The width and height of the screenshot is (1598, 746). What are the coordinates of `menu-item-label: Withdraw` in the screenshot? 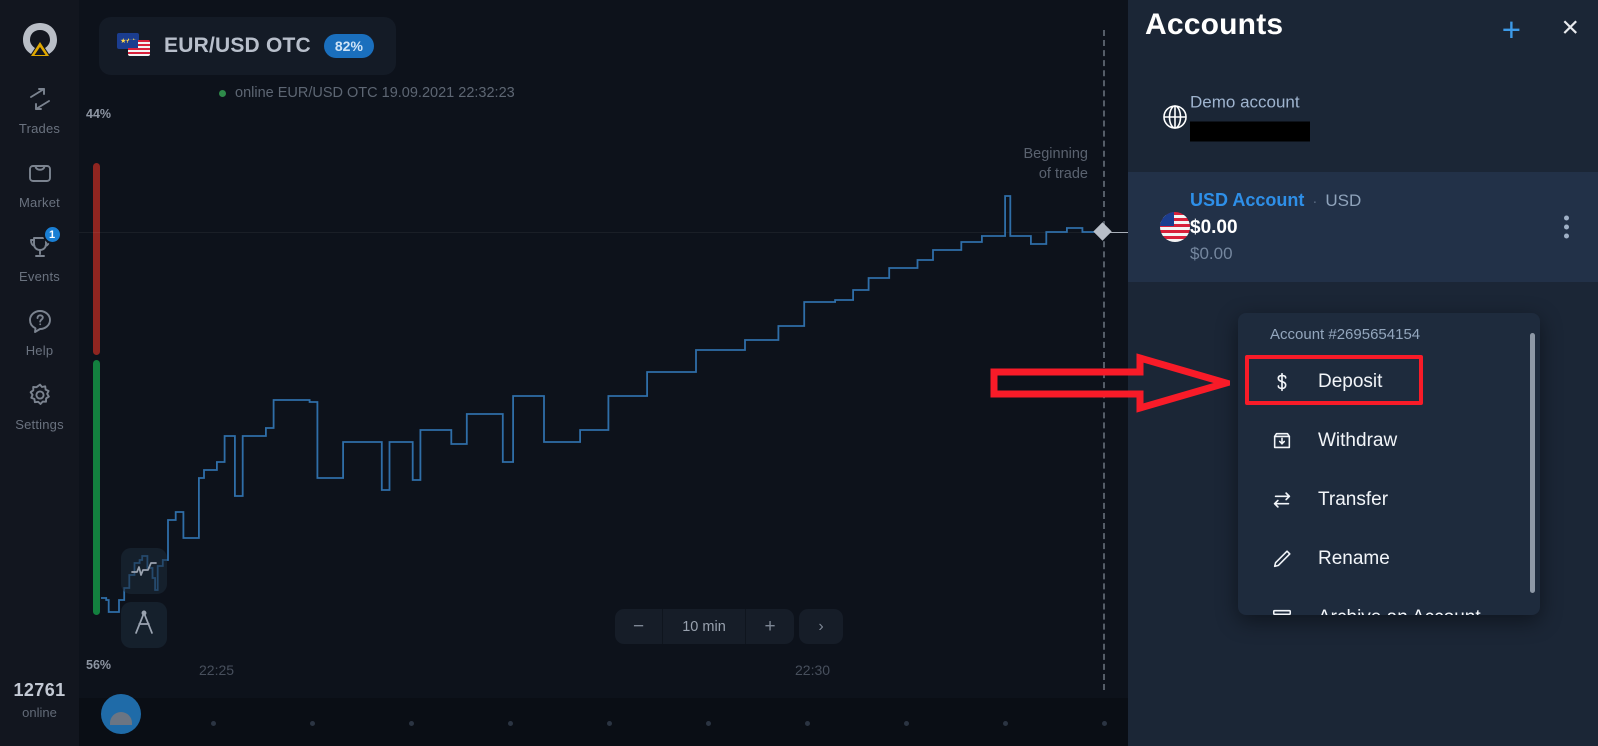 It's located at (1358, 440).